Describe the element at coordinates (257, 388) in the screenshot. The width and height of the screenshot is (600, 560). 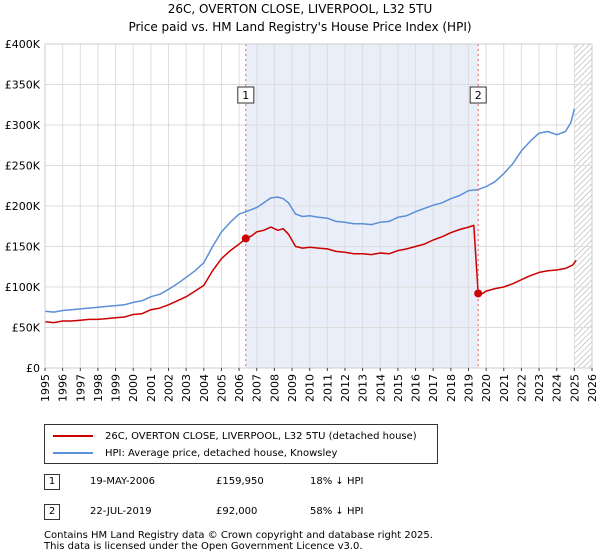
I see `x-tick-label: 2007` at that location.